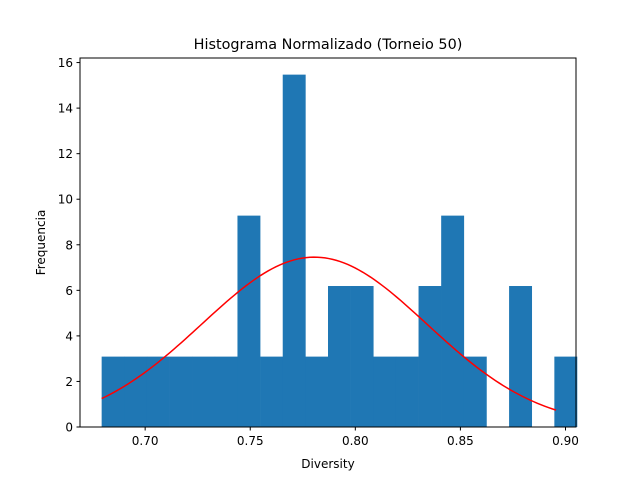 This screenshot has width=640, height=480. Describe the element at coordinates (327, 464) in the screenshot. I see `x-axis-title: Diversity` at that location.